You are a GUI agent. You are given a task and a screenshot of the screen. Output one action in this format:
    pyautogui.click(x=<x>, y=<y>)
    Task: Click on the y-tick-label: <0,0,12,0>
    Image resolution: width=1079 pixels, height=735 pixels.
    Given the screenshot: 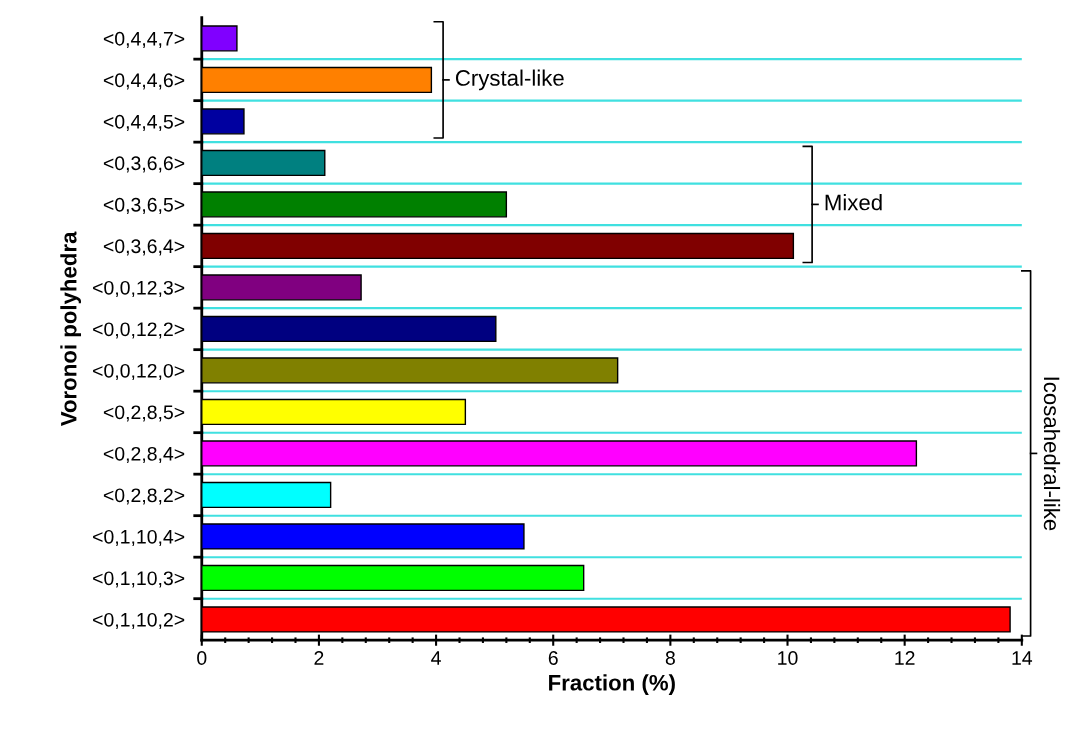 What is the action you would take?
    pyautogui.click(x=139, y=371)
    